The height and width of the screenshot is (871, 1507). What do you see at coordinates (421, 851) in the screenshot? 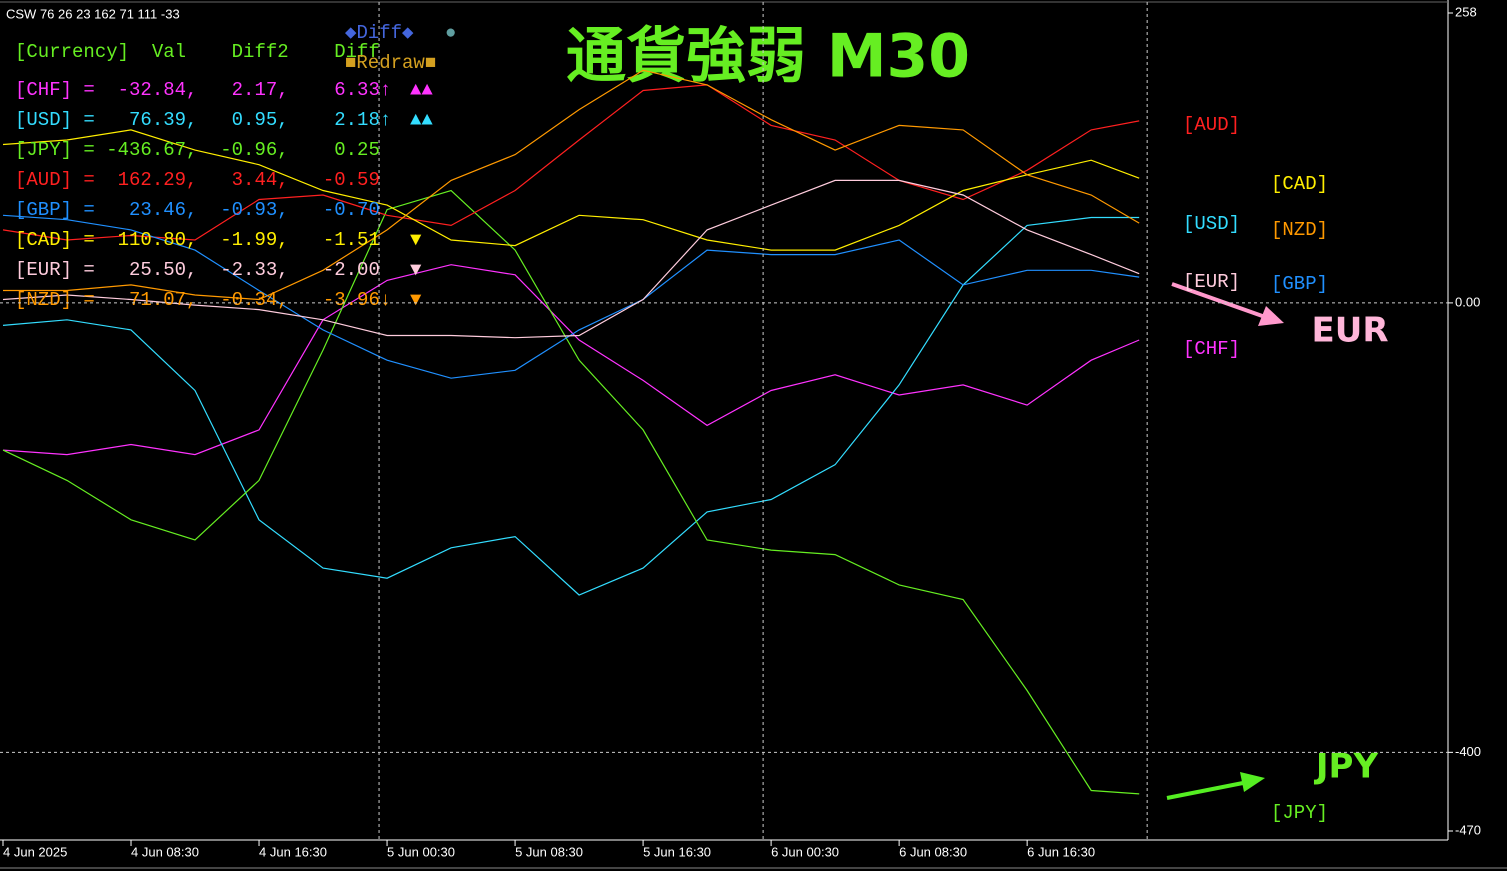
I see `x-tick-label: 5 Jun 00:30` at bounding box center [421, 851].